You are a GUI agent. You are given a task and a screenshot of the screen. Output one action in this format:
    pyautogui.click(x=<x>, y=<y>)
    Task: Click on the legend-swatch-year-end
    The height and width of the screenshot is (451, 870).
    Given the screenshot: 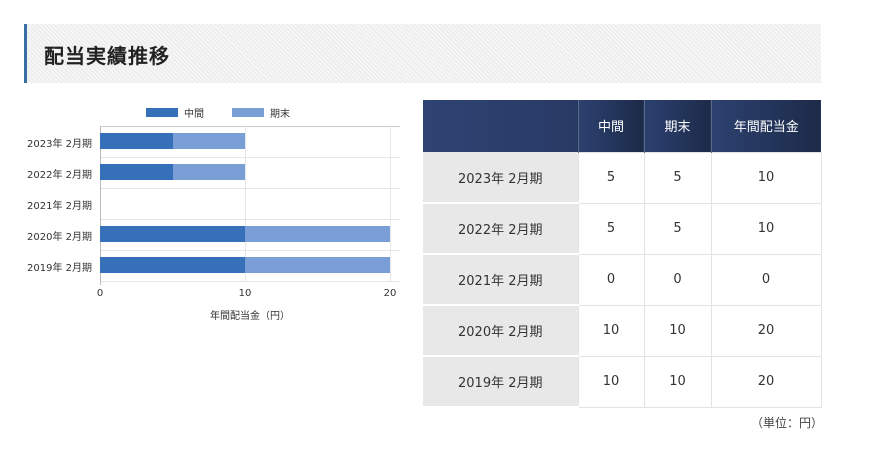 What is the action you would take?
    pyautogui.click(x=248, y=112)
    